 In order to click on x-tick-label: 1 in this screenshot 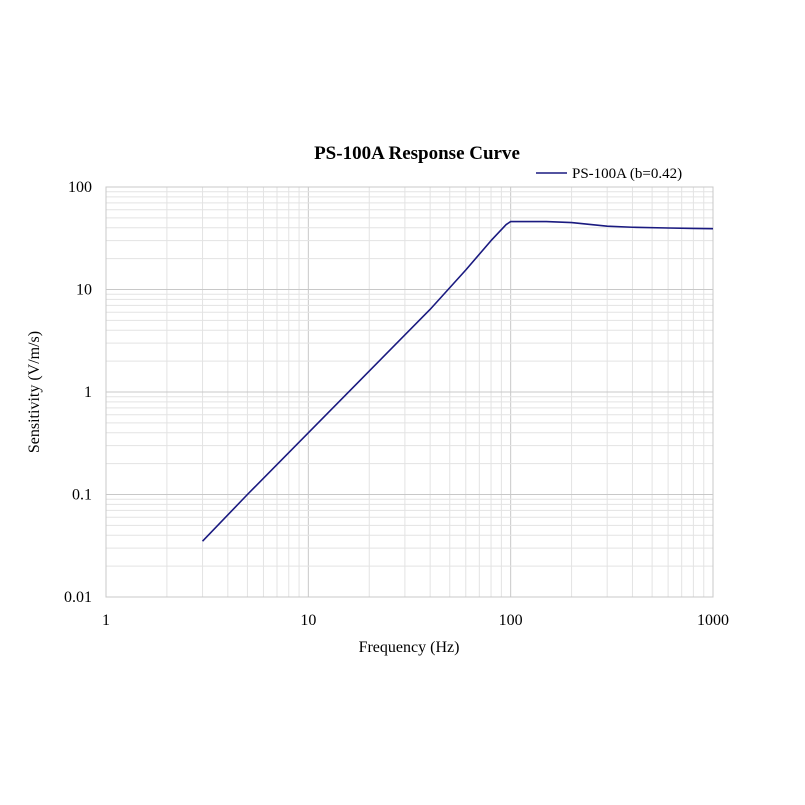, I will do `click(106, 620)`.